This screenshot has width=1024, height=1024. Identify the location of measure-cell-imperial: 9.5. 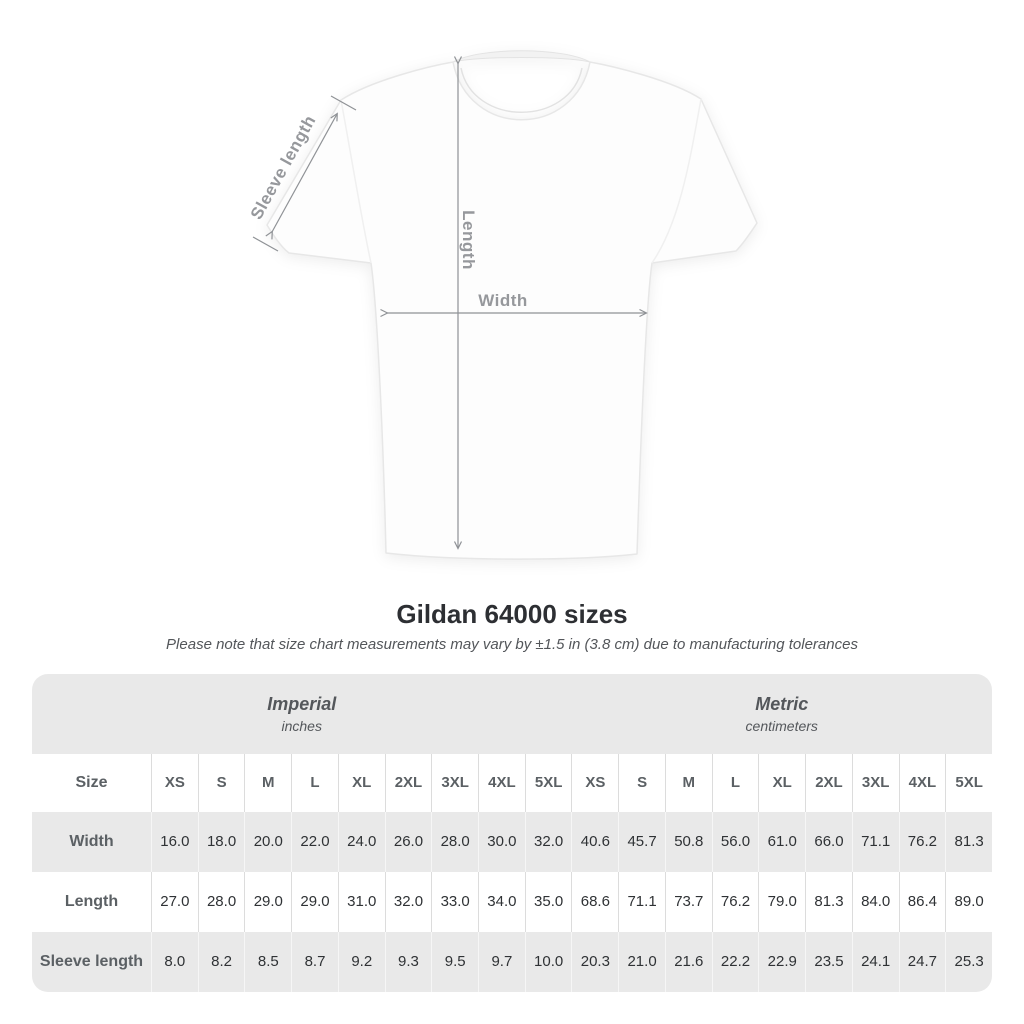
(455, 961).